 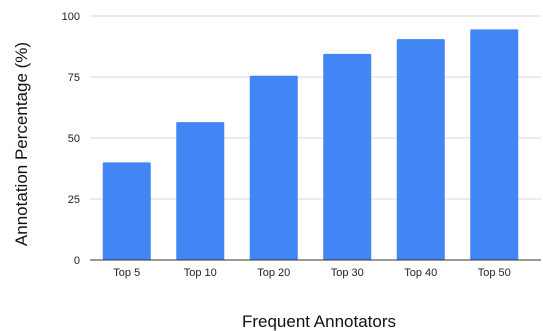 I want to click on x-tick-label: Top 10, so click(x=200, y=273).